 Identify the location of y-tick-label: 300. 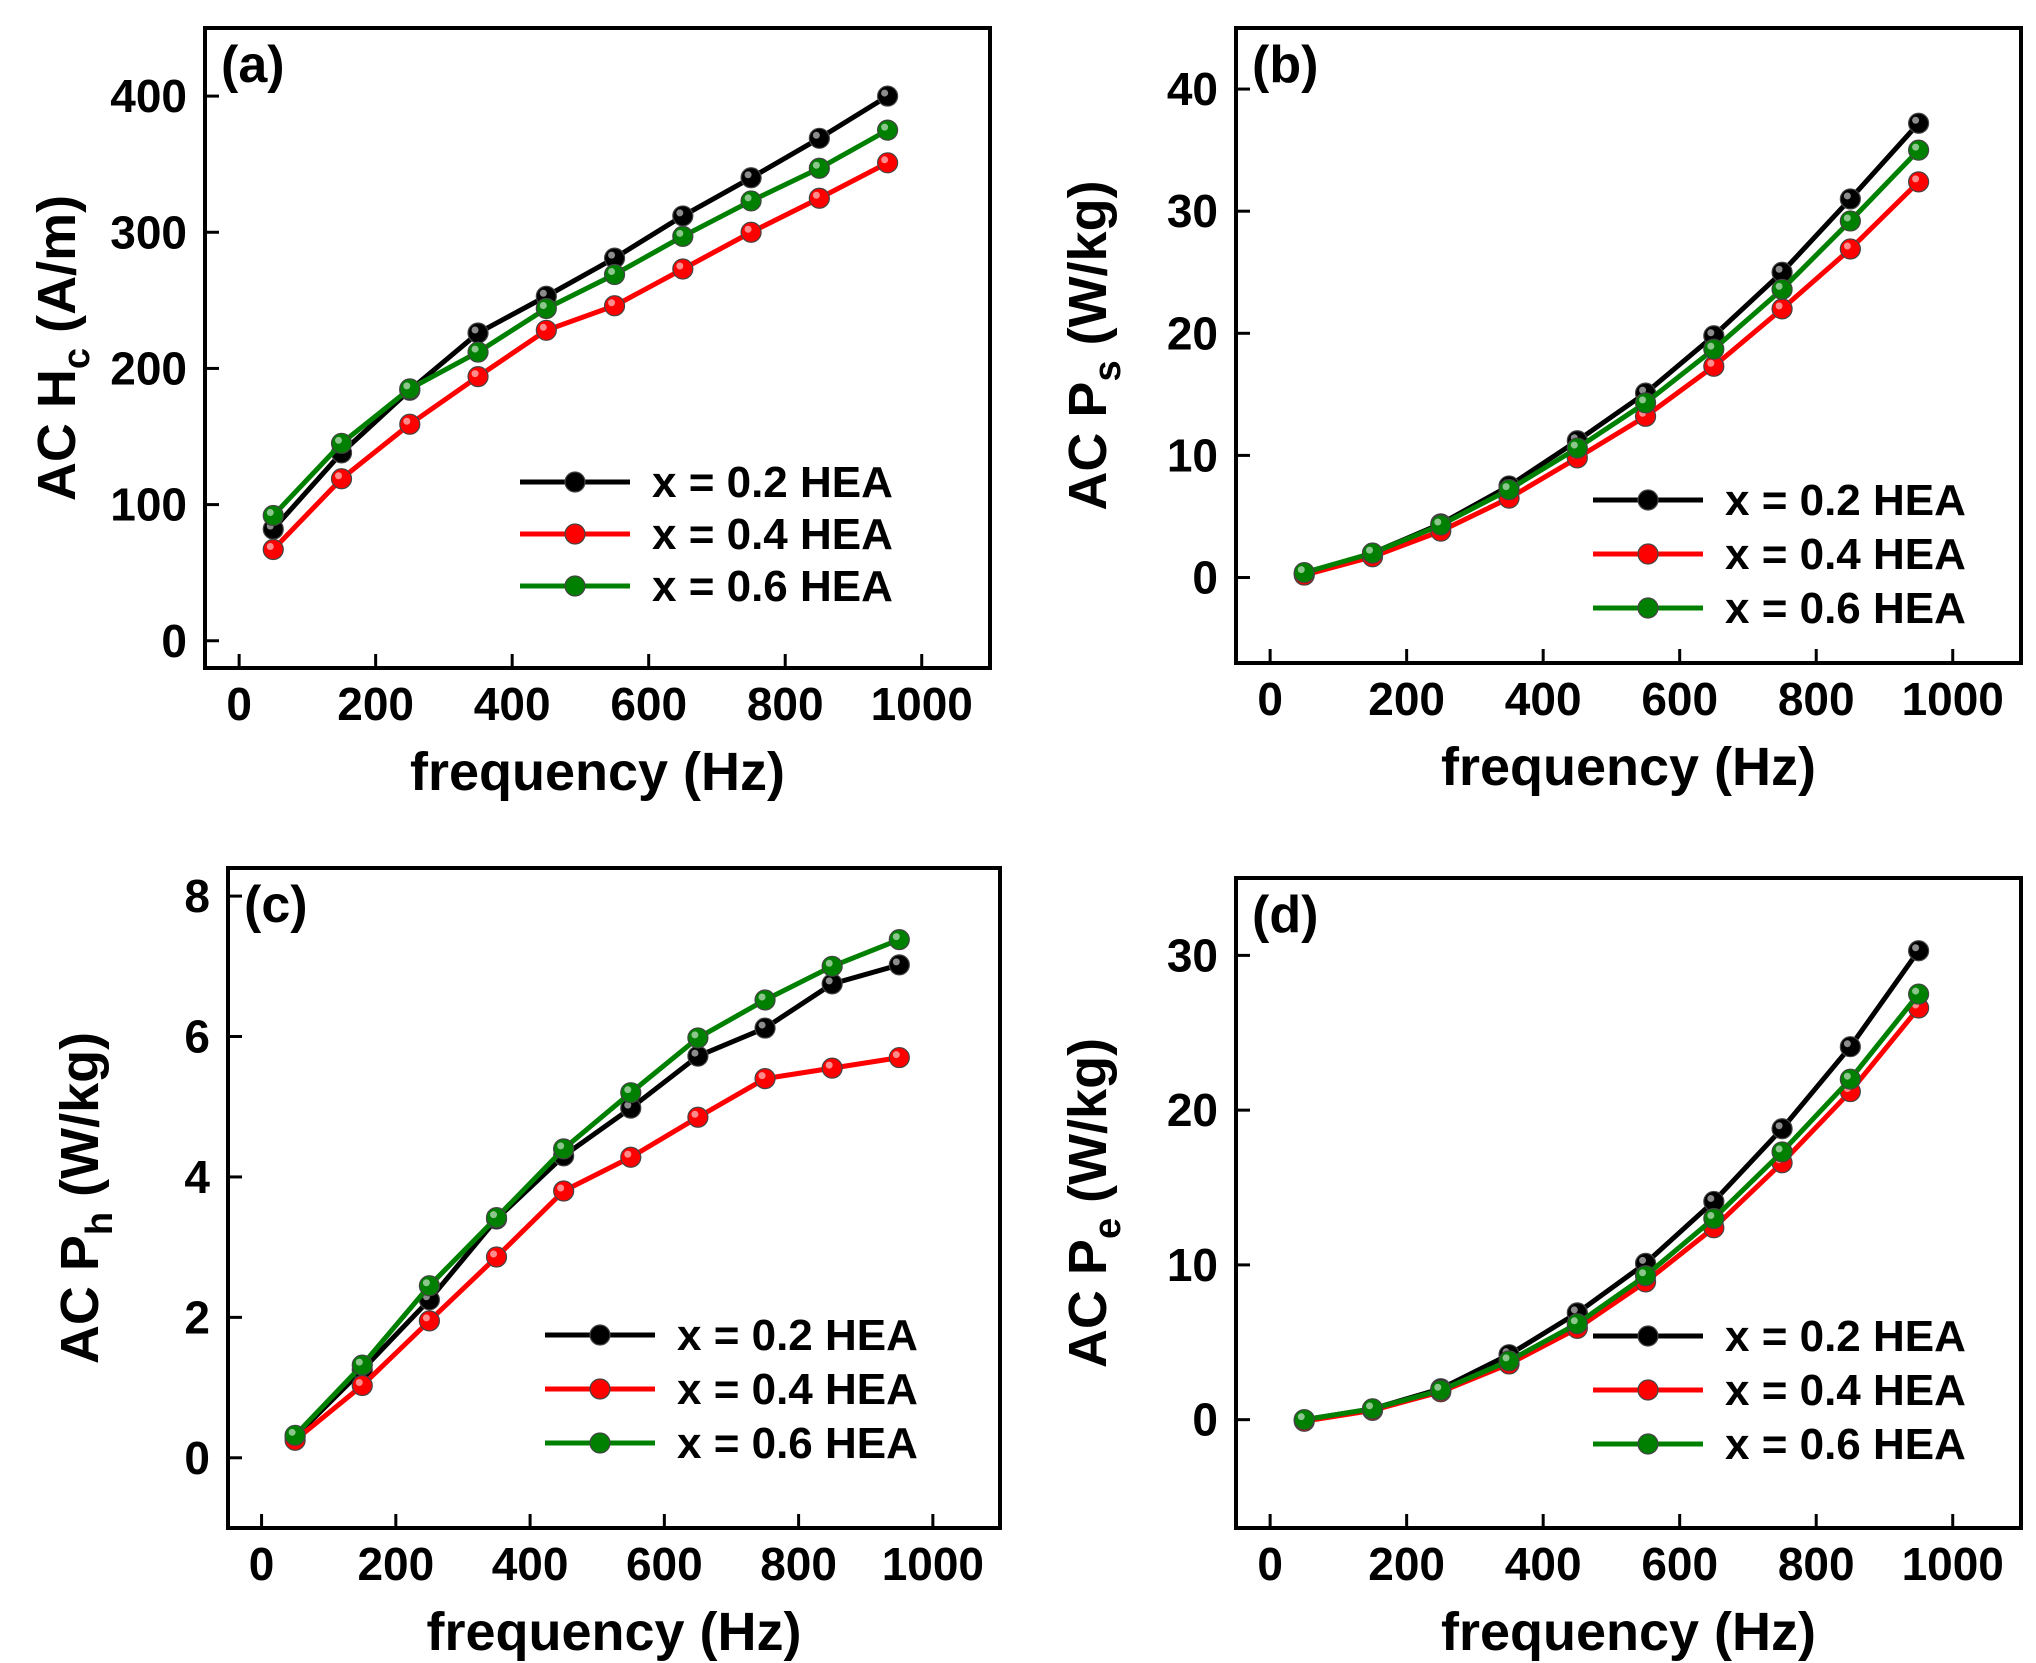
(148, 232).